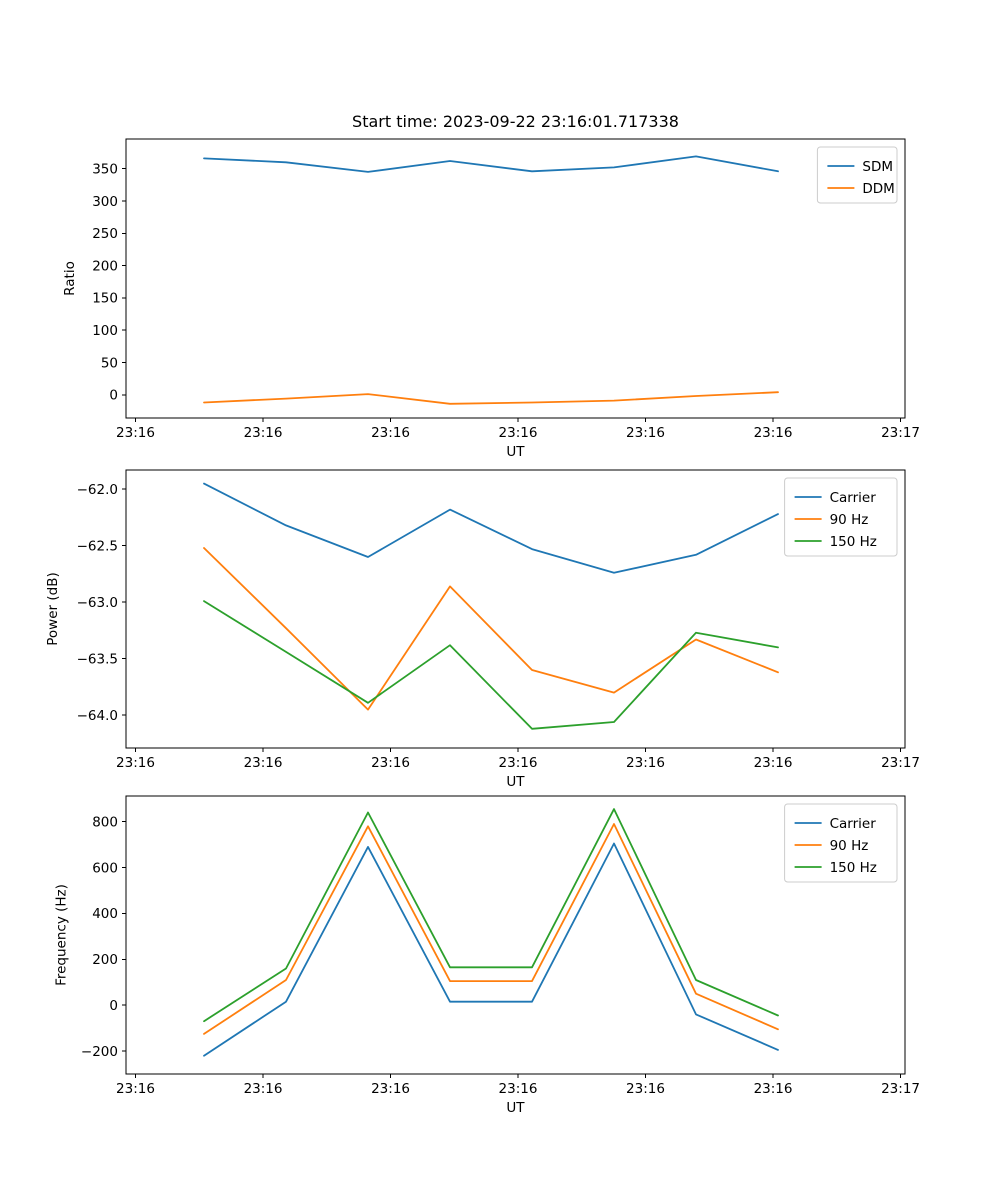 The image size is (1000, 1200). I want to click on y-tick-label: 400, so click(105, 914).